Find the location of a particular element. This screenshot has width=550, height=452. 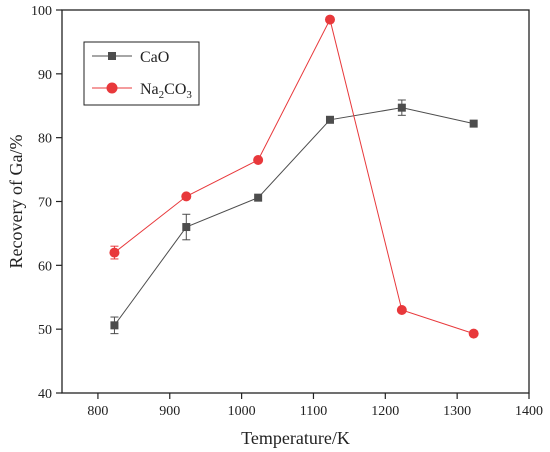

legend-box is located at coordinates (141, 73).